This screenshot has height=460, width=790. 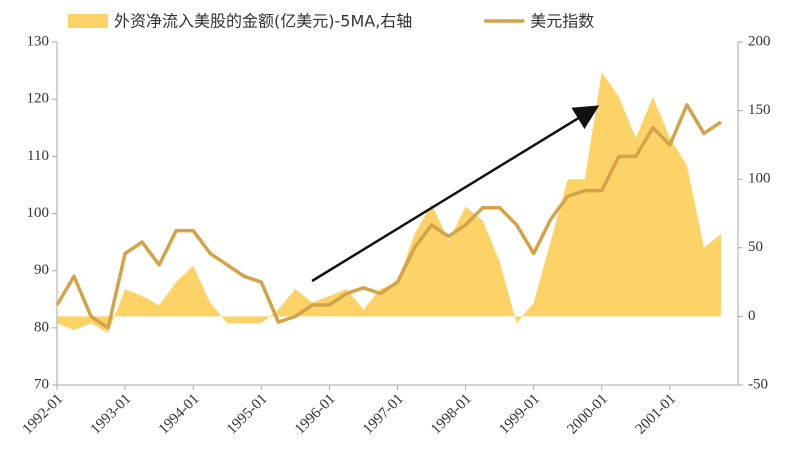 What do you see at coordinates (759, 41) in the screenshot?
I see `y2-tick-label: 200` at bounding box center [759, 41].